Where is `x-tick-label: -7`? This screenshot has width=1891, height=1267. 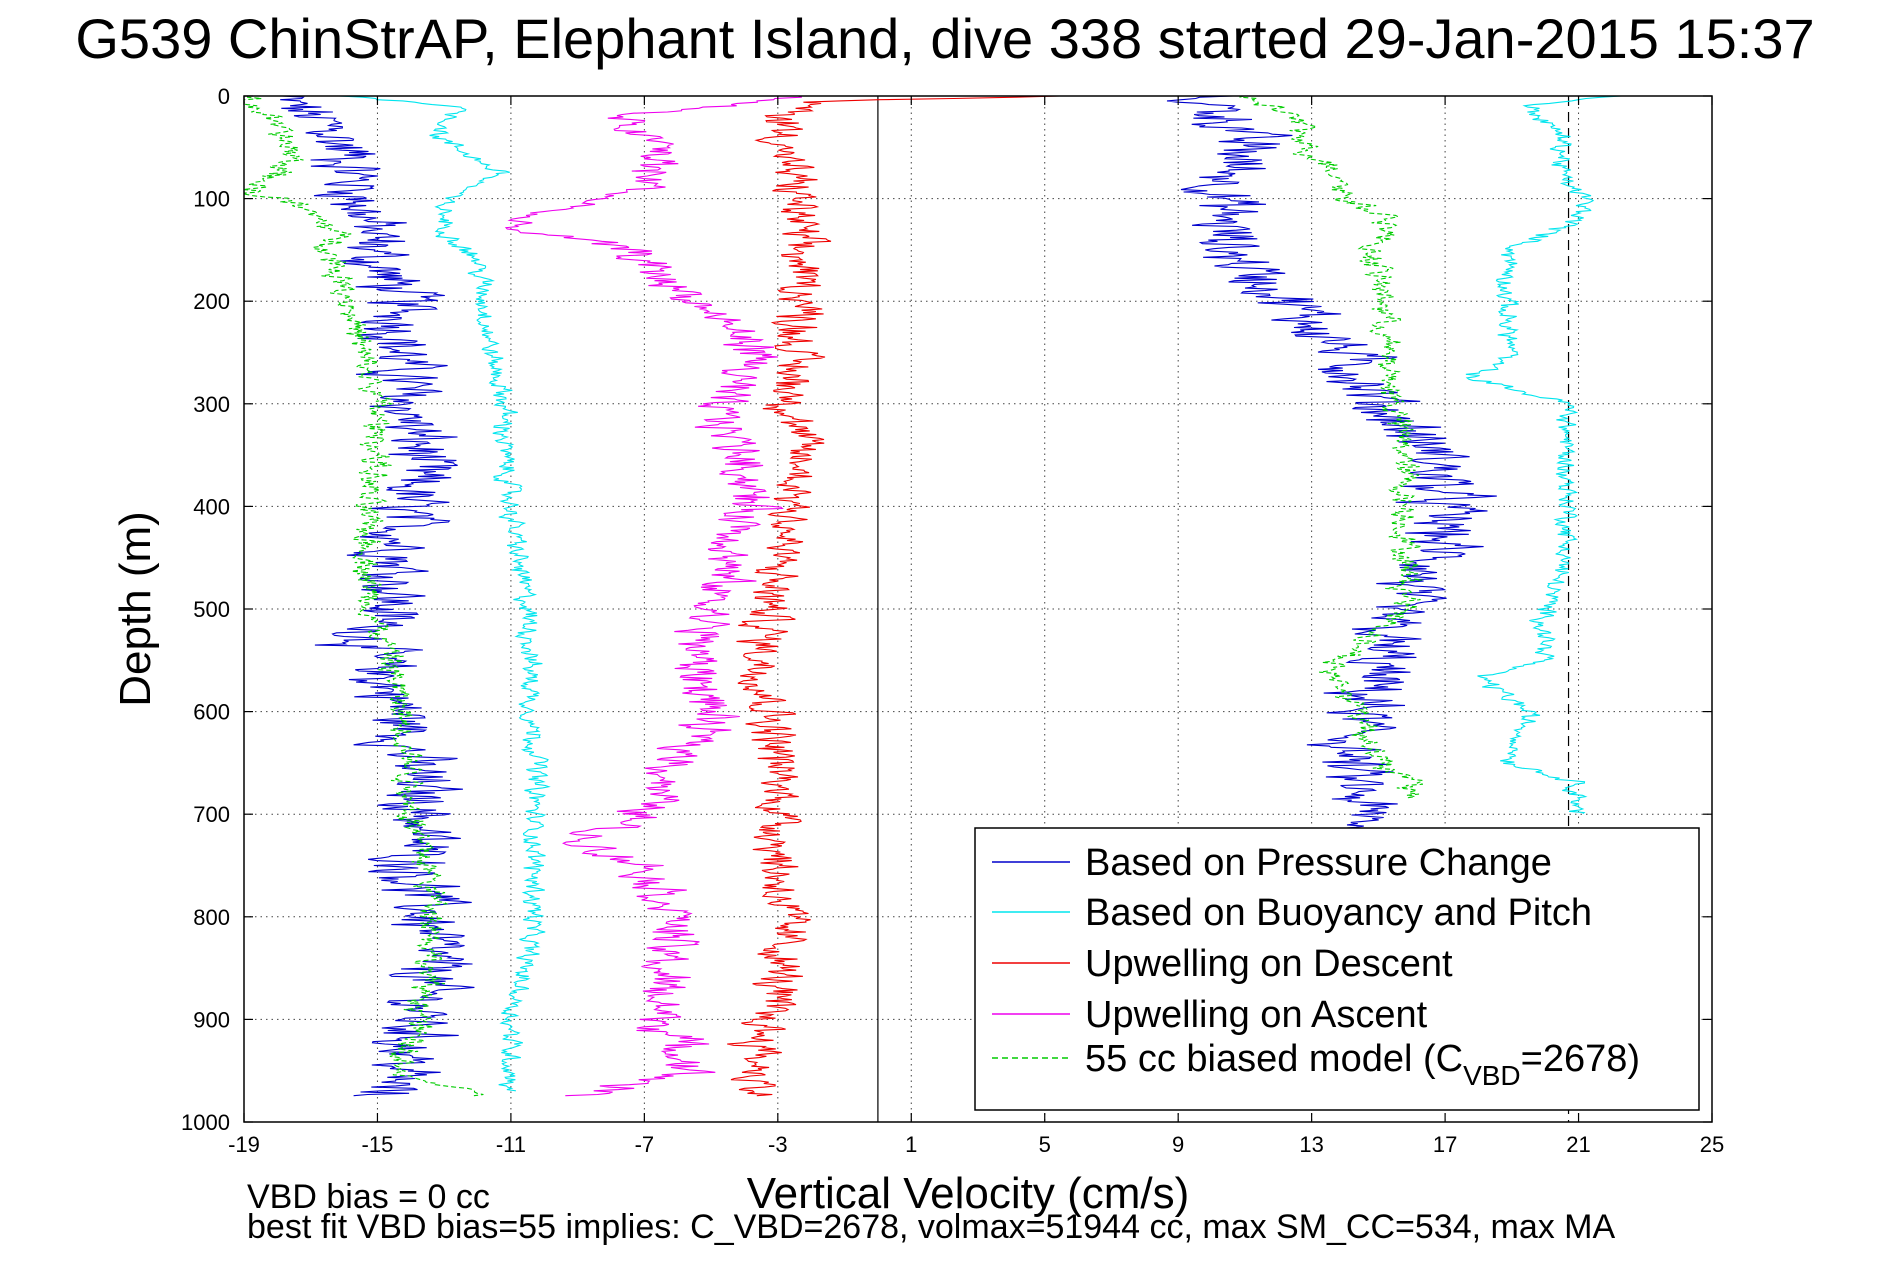
x-tick-label: -7 is located at coordinates (645, 1144).